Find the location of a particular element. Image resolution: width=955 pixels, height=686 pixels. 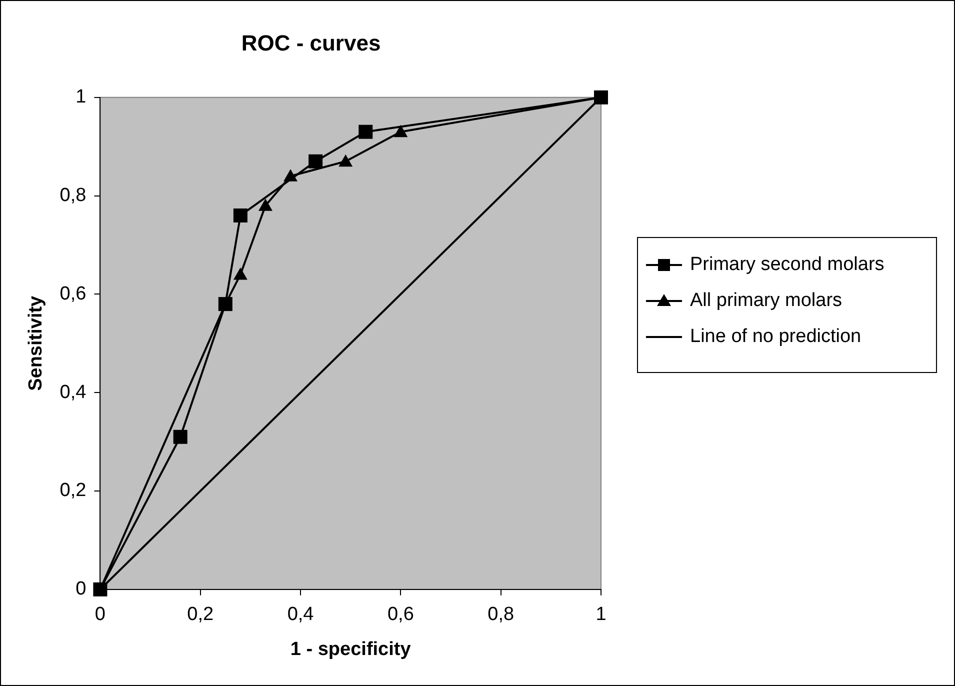

x-tick-label: 1 is located at coordinates (601, 615).